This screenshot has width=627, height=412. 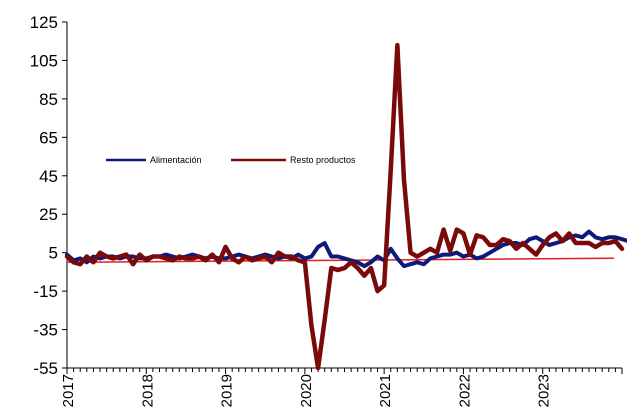 I want to click on x-tick-label: 2023, so click(x=544, y=390).